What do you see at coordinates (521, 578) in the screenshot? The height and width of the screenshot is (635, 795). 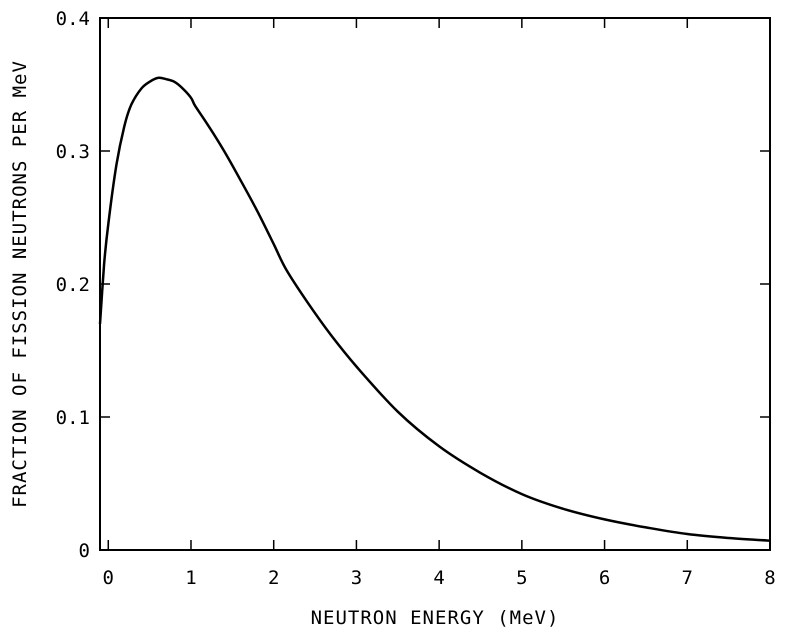 I see `x-tick-label-5: 5` at bounding box center [521, 578].